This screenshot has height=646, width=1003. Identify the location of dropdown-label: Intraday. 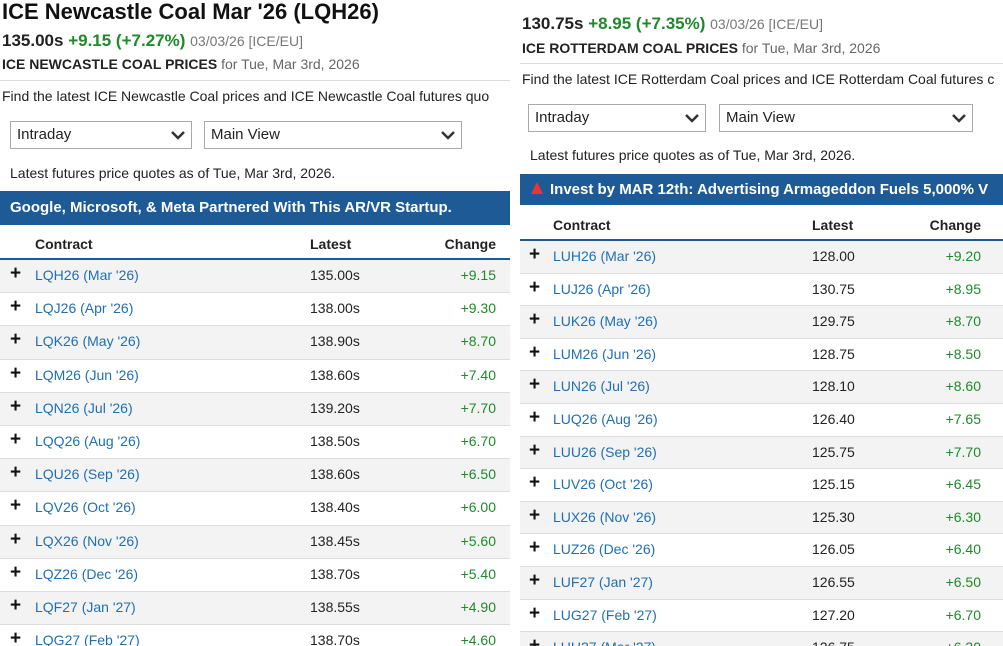
(562, 117).